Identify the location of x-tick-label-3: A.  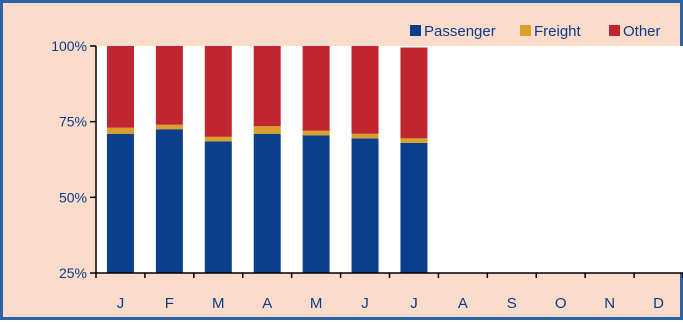
(267, 303).